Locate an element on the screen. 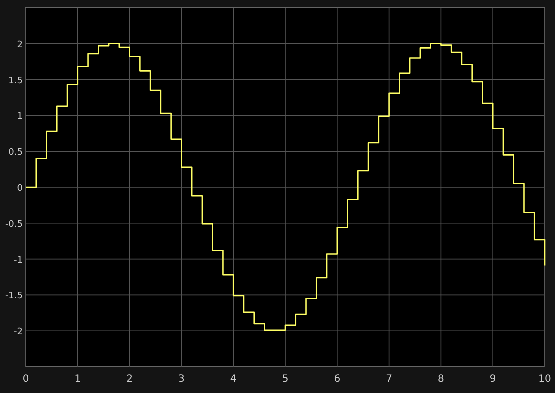 This screenshot has width=555, height=393. y-tick-label: 1.5 is located at coordinates (15, 81).